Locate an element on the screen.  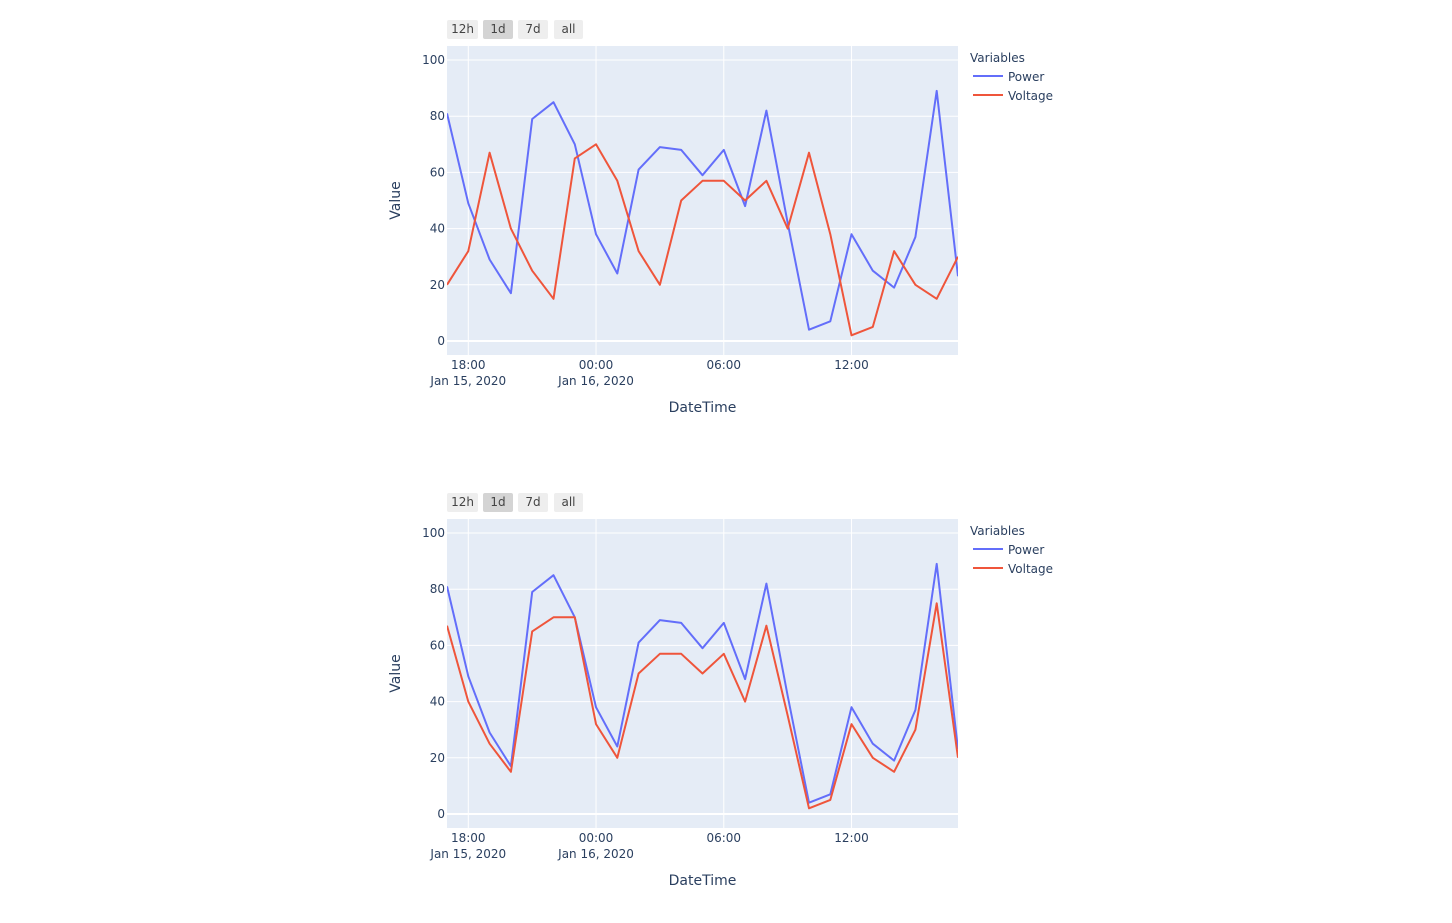
plot-area is located at coordinates (702, 200).